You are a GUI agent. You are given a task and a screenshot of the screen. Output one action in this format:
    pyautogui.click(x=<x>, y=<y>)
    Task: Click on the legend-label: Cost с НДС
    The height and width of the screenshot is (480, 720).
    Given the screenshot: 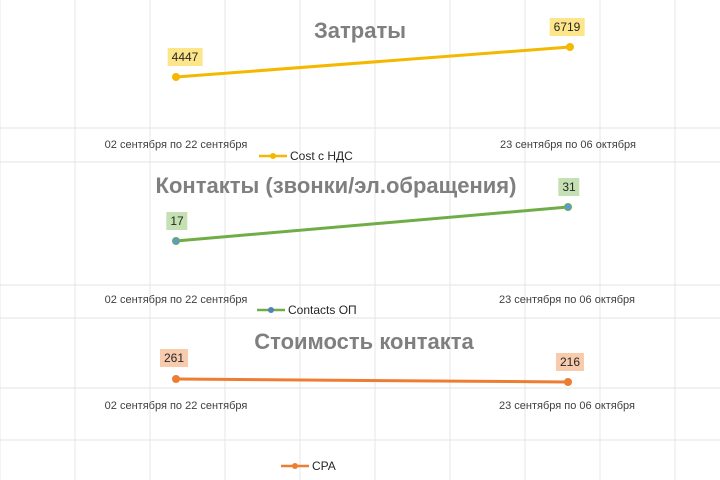 What is the action you would take?
    pyautogui.click(x=321, y=156)
    